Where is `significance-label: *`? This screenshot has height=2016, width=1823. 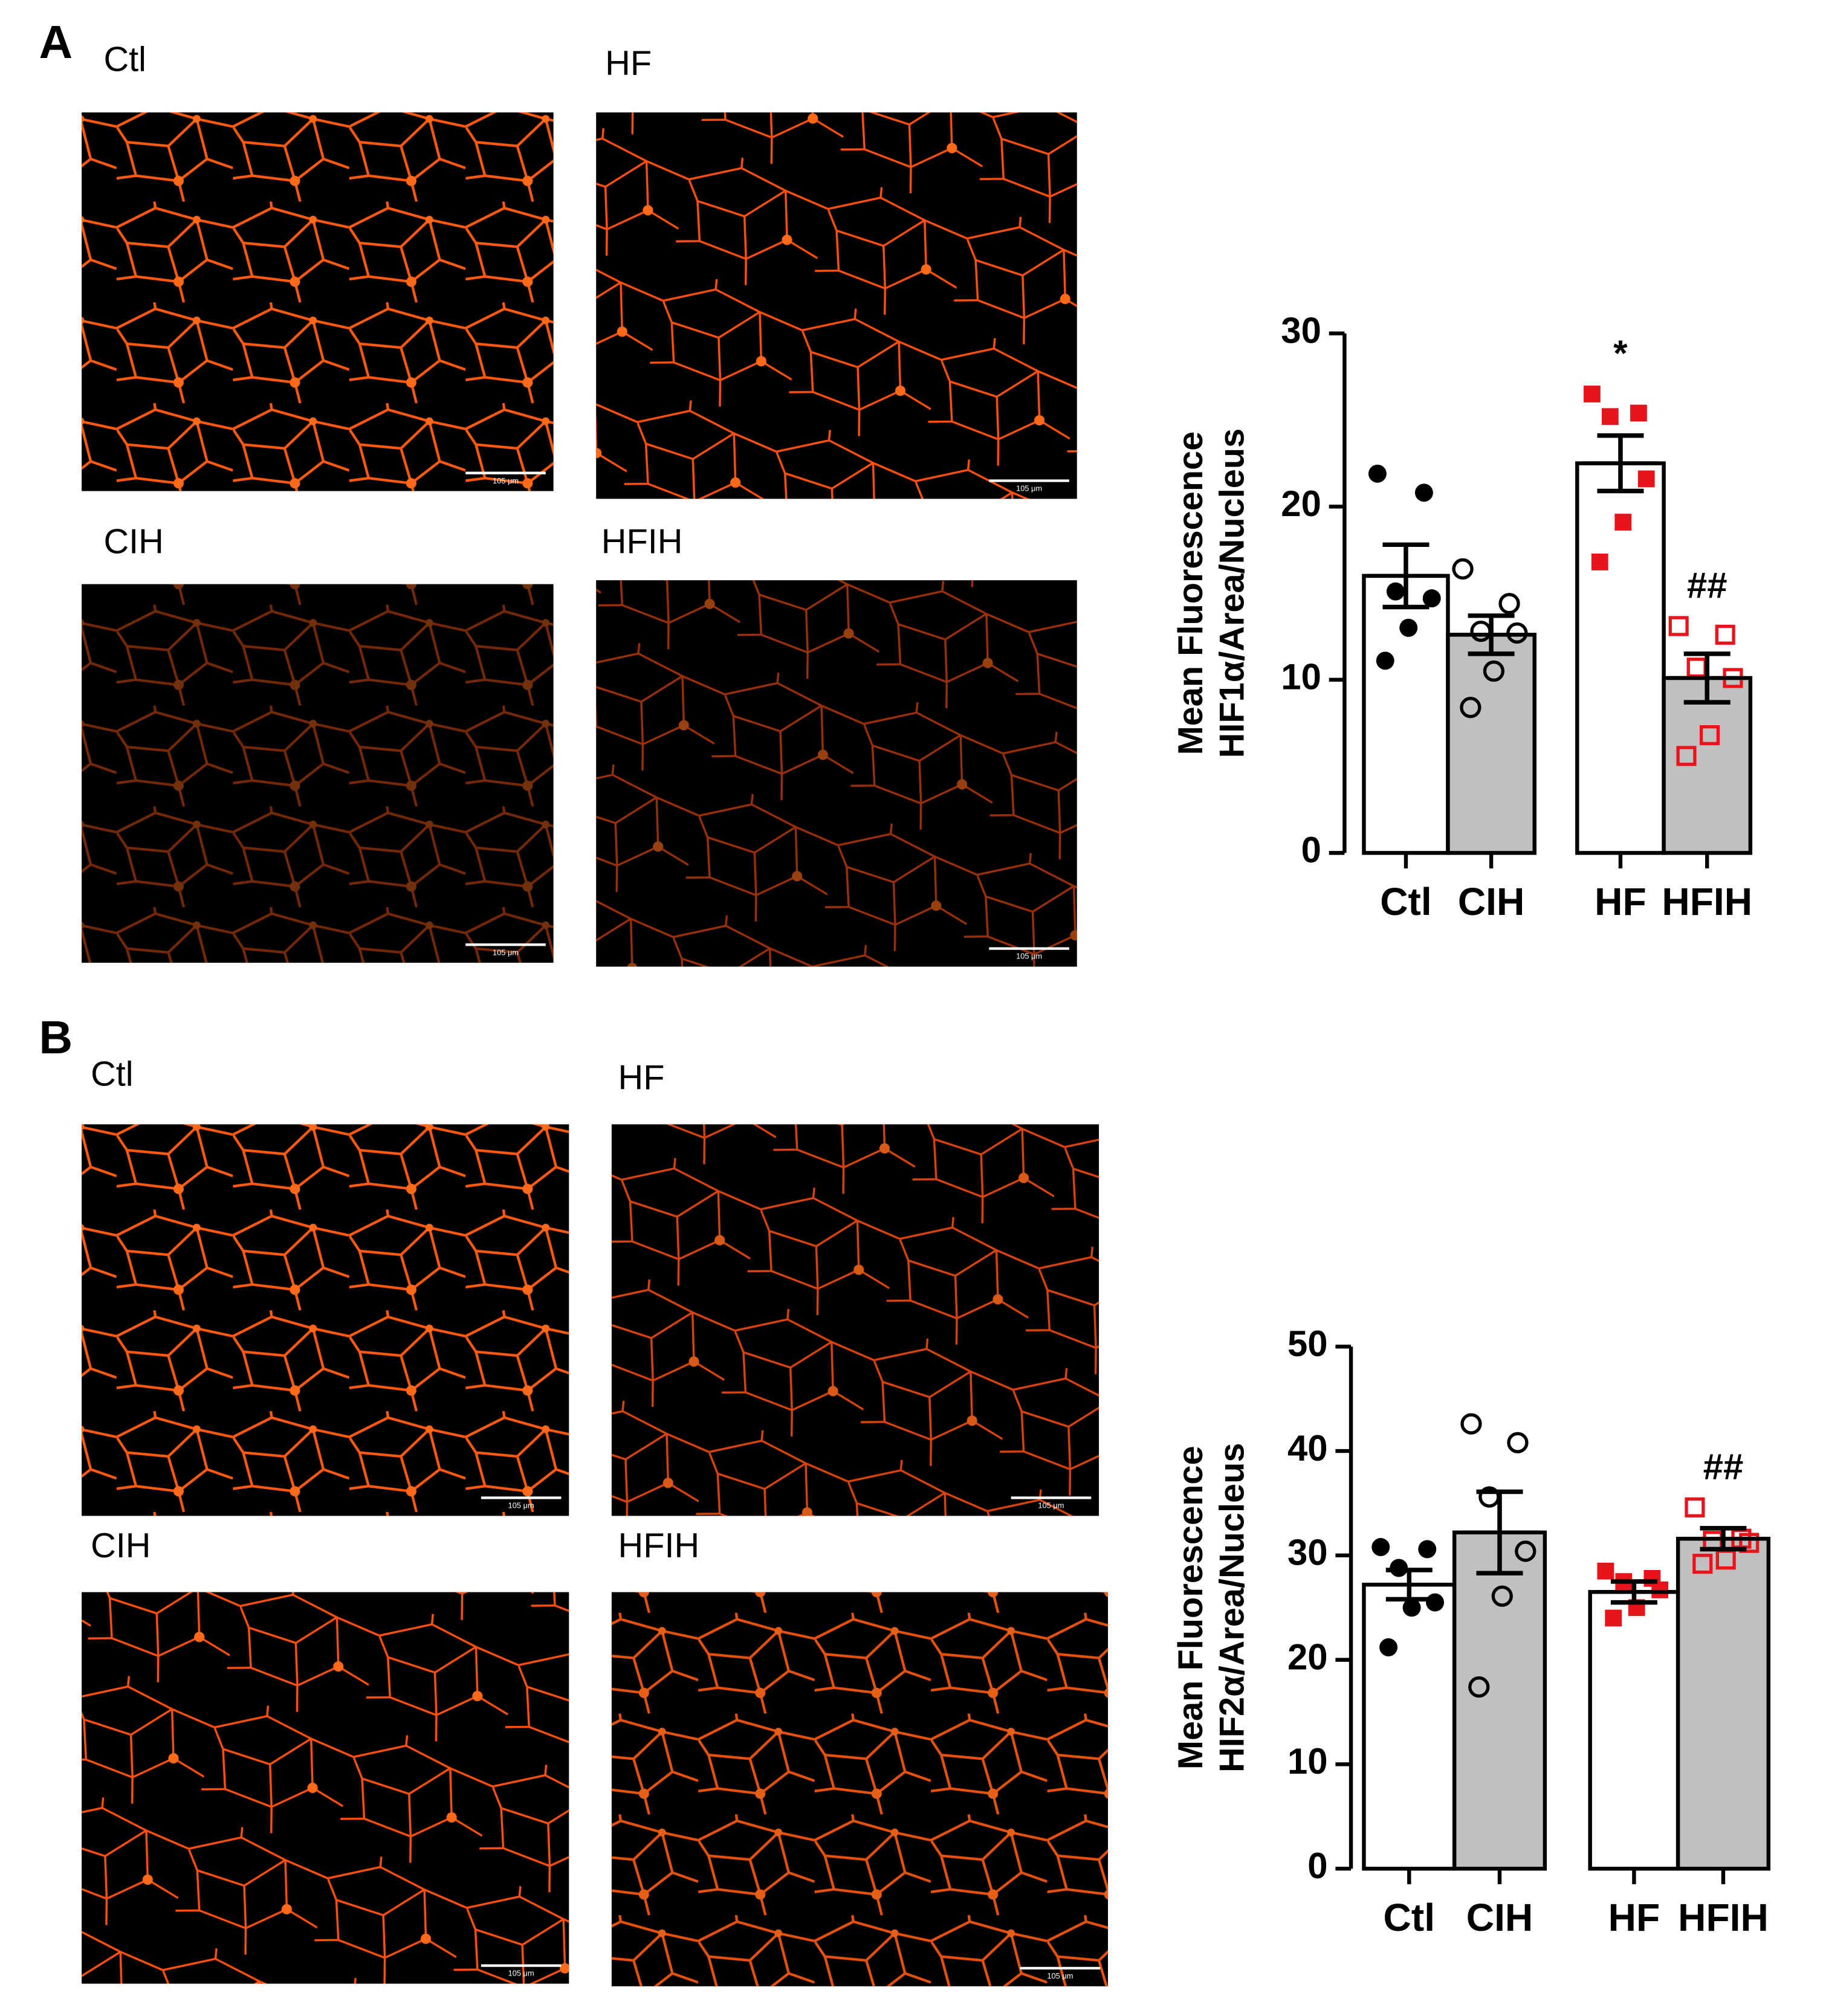
significance-label: * is located at coordinates (1620, 353).